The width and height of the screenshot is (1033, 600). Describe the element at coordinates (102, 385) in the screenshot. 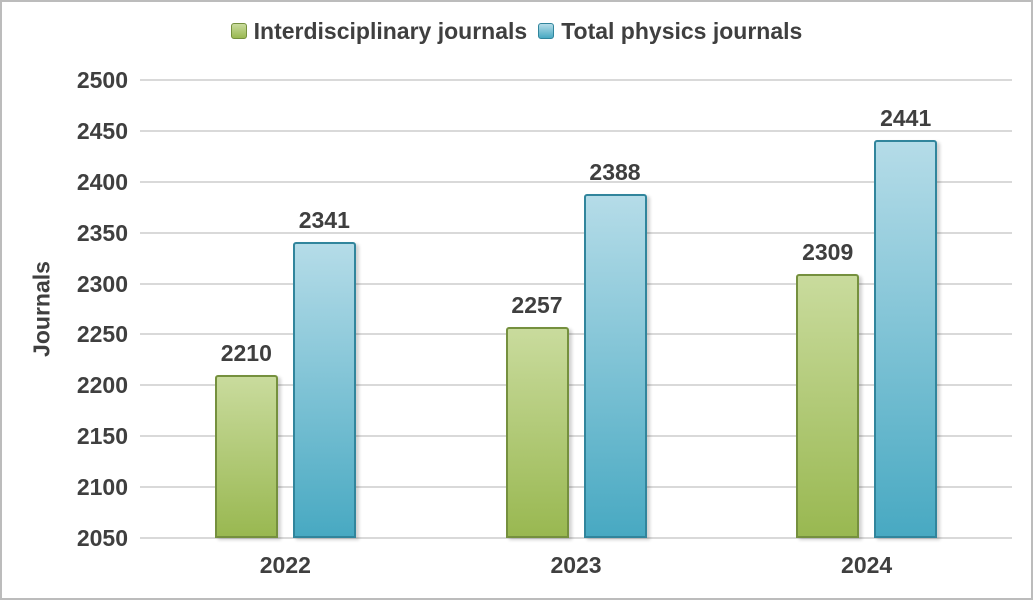

I see `y-tick-label-2200: 2200` at that location.